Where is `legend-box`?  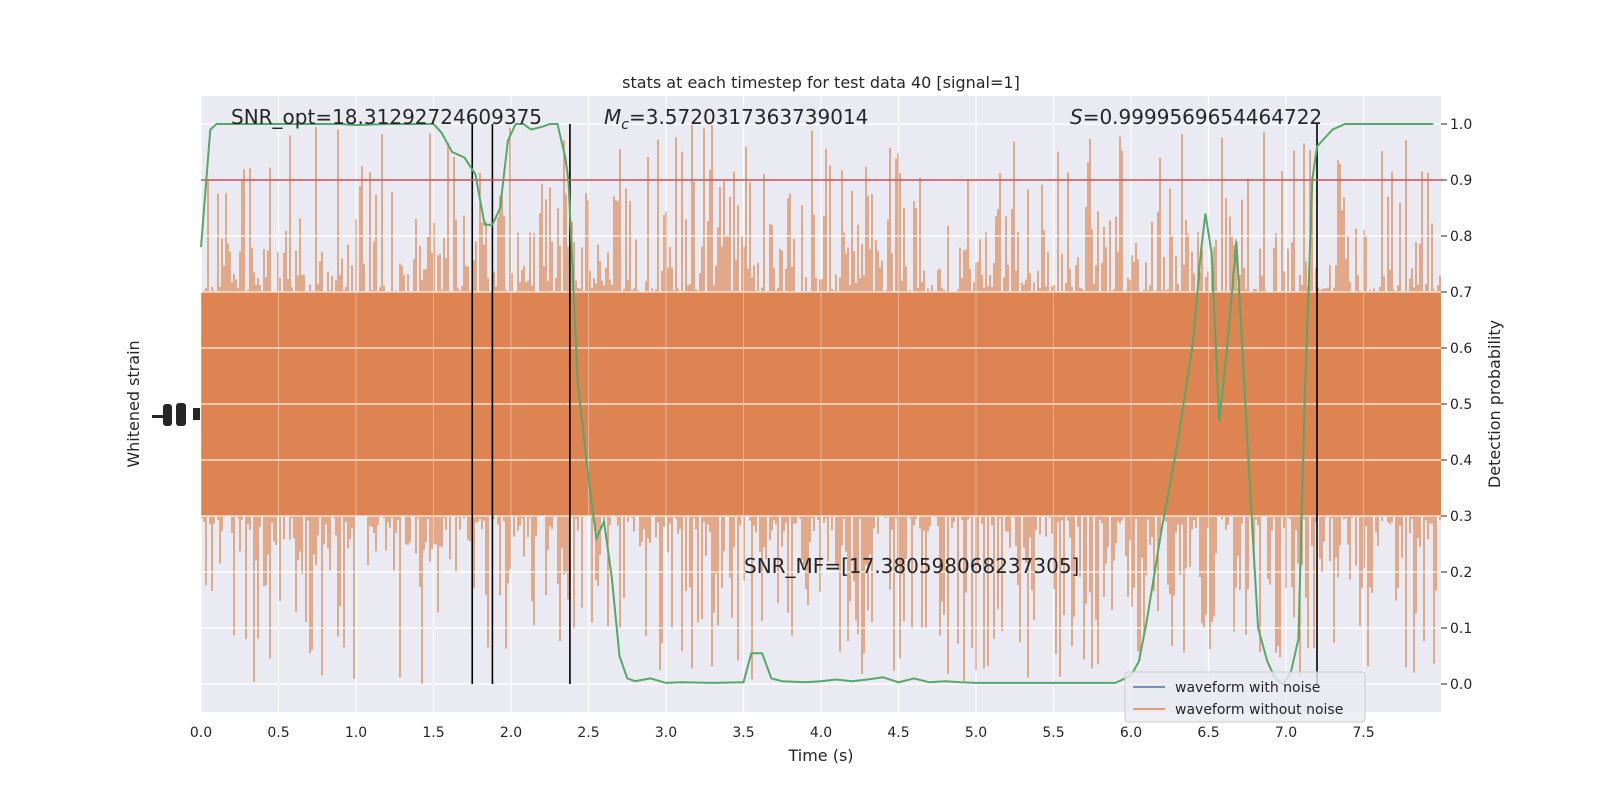
legend-box is located at coordinates (1245, 697).